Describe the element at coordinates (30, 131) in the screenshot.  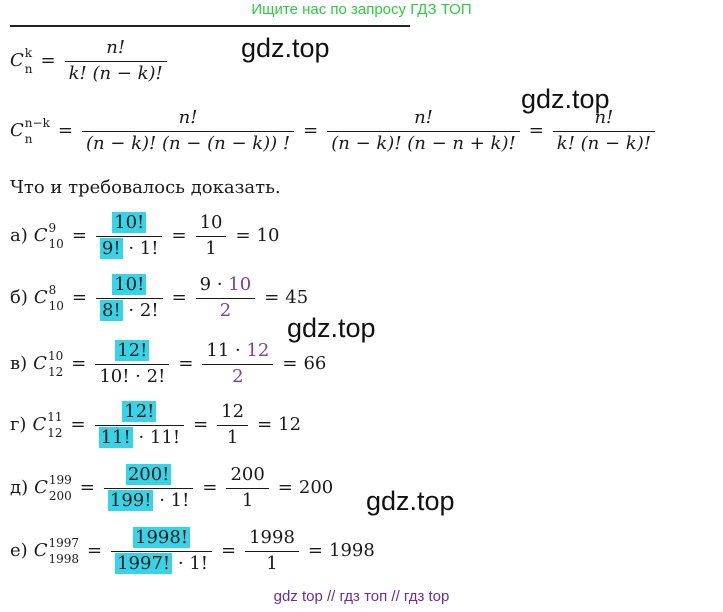
I see `combination-symbol: C n−k n` at that location.